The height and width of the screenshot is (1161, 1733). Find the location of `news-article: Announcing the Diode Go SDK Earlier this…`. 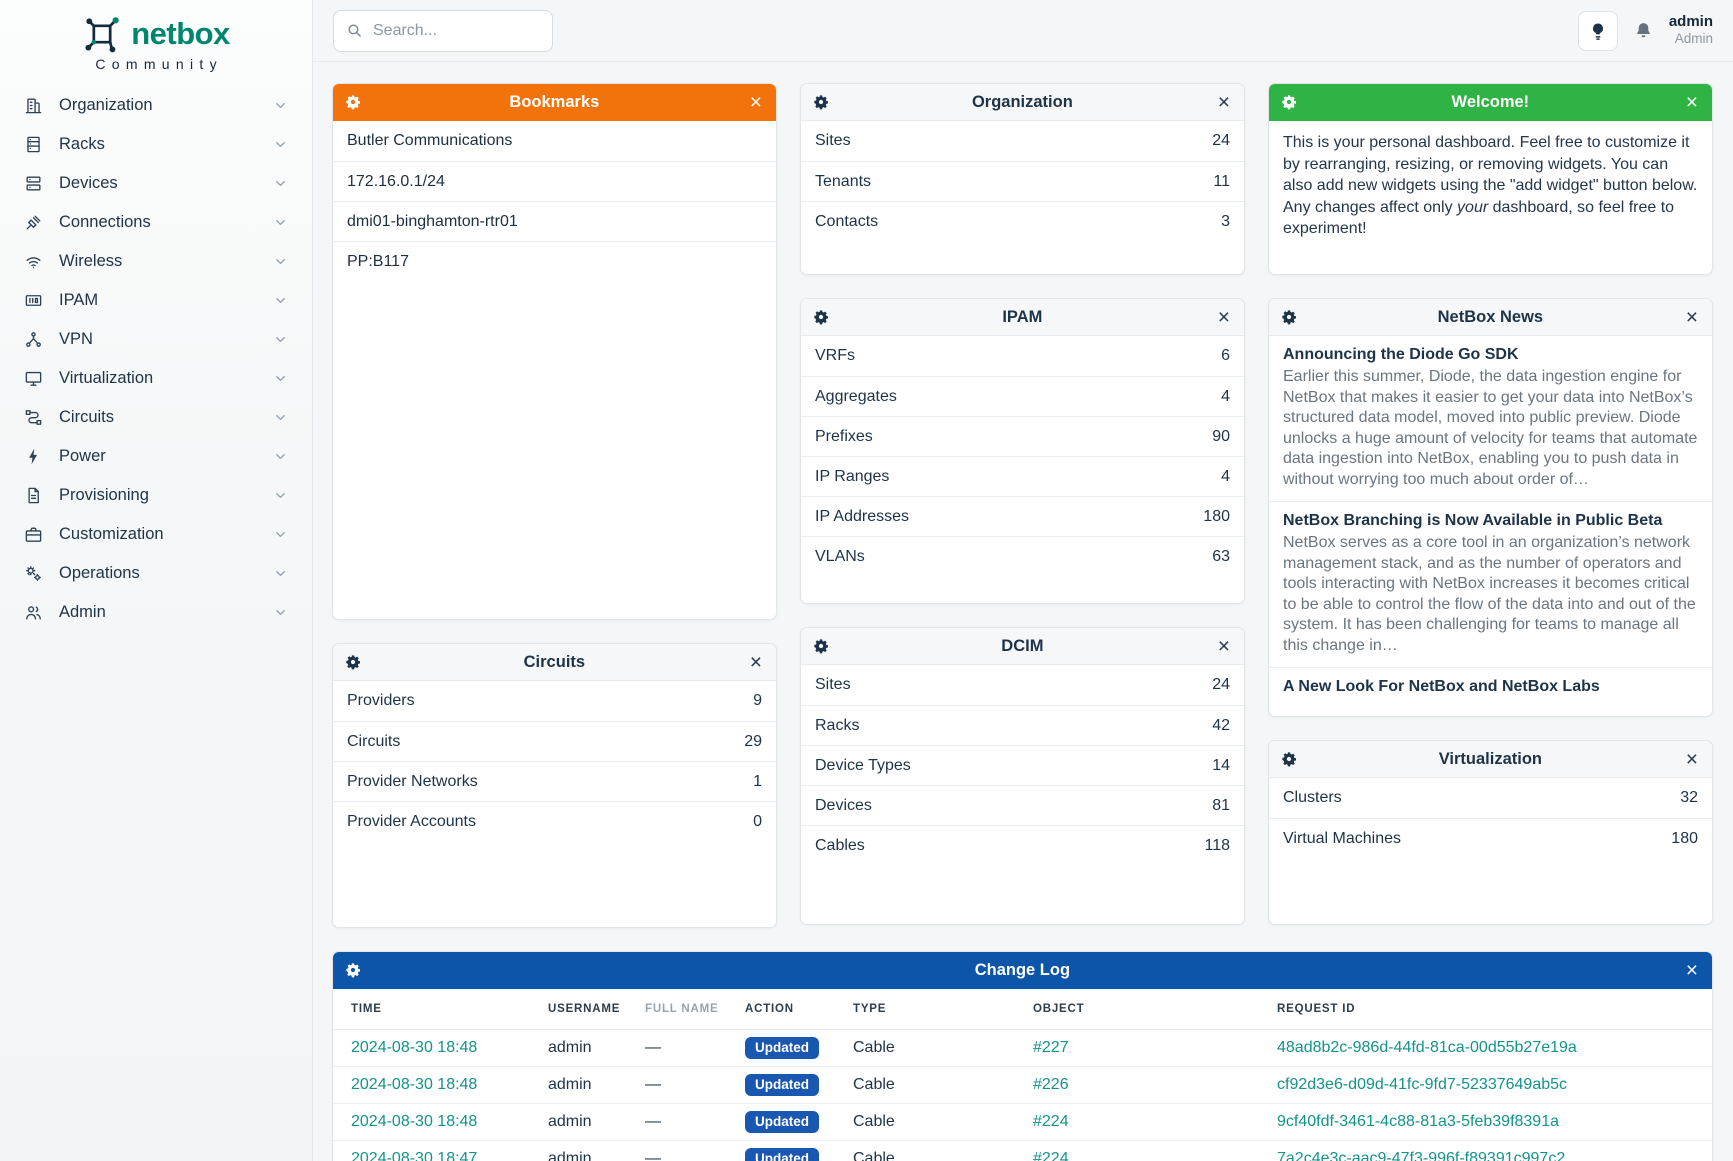

news-article: Announcing the Diode Go SDK Earlier this… is located at coordinates (1490, 418).